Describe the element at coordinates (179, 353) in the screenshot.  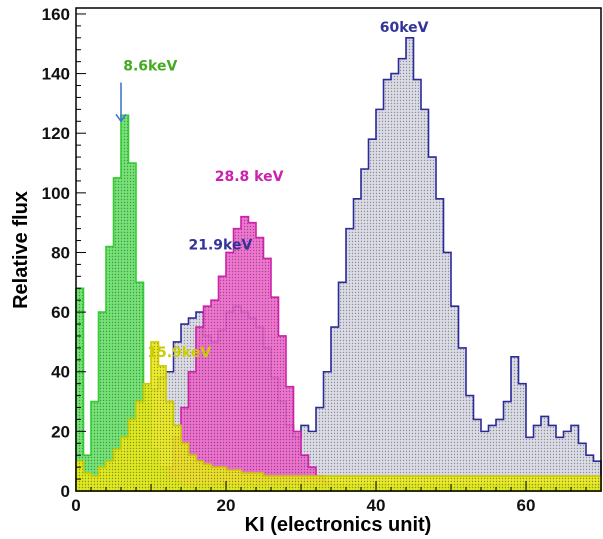
I see `annotation-15-9kev: 15.9keV` at that location.